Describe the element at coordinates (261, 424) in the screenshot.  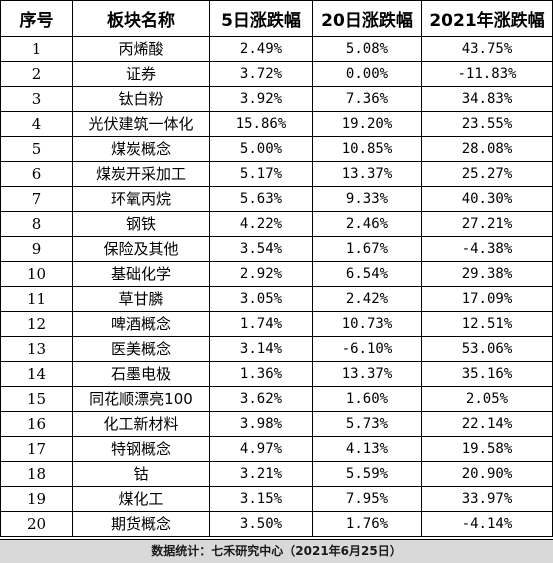
I see `change-5day: 3.98%` at that location.